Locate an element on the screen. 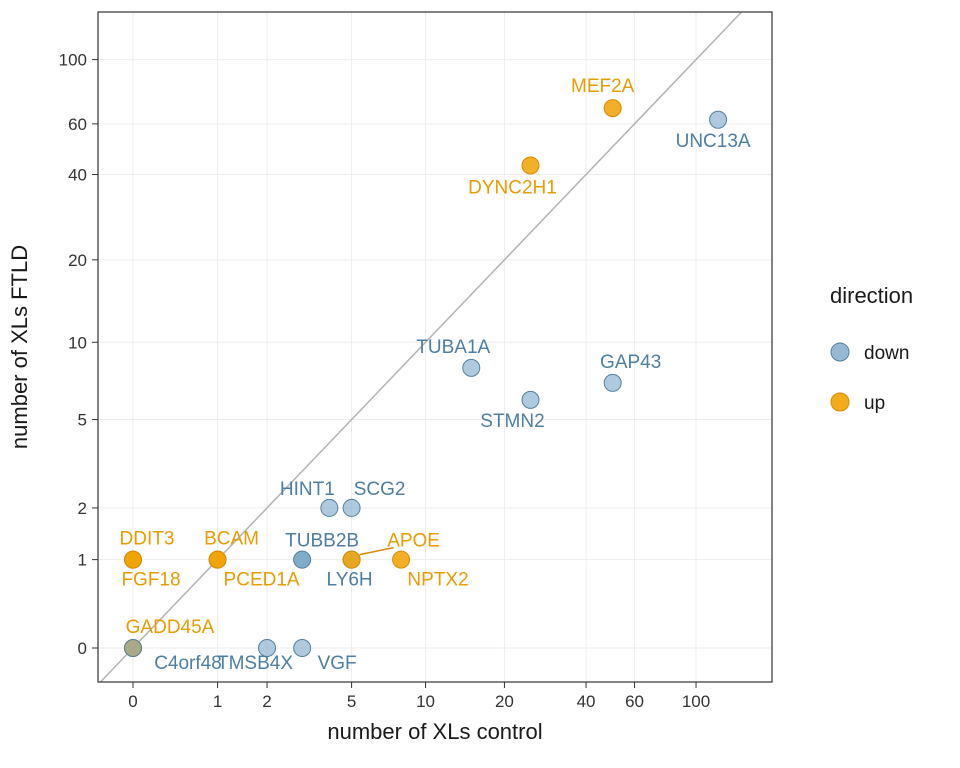 The width and height of the screenshot is (960, 768). label-ddit3: DDIT3 is located at coordinates (147, 539).